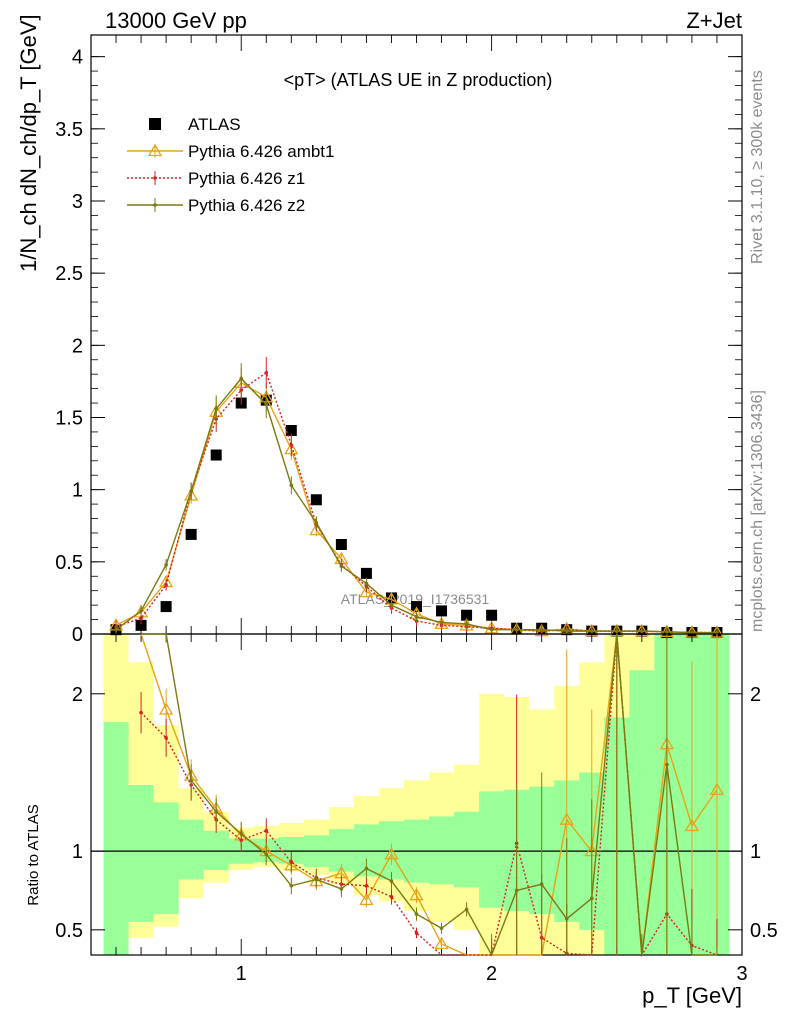 The width and height of the screenshot is (786, 1024). What do you see at coordinates (33, 854) in the screenshot?
I see `ratio-ylabel: Ratio to ATLAS` at bounding box center [33, 854].